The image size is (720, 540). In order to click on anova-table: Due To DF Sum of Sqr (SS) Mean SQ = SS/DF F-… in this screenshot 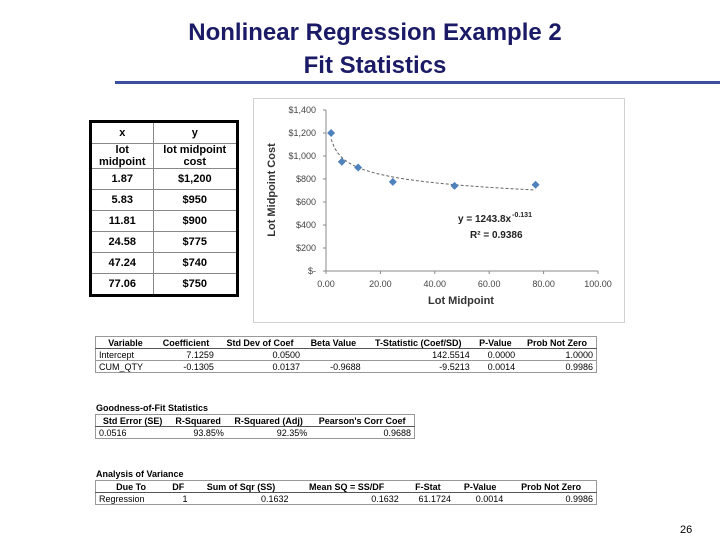, I will do `click(346, 492)`.